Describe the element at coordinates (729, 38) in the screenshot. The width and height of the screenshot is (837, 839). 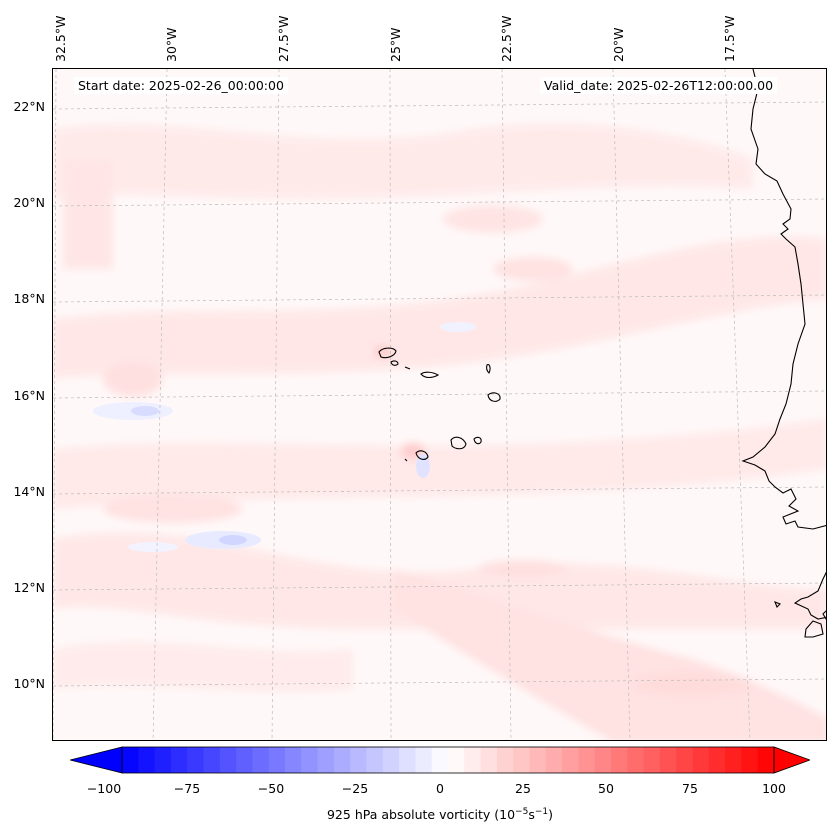
I see `lon-label-17-5w: 17.5°W` at that location.